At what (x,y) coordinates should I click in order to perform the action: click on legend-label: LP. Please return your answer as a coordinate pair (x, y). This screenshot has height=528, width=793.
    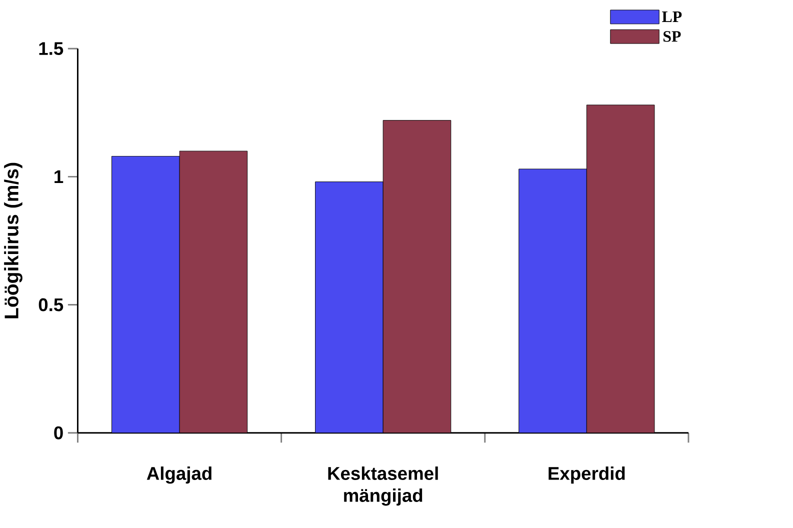
    Looking at the image, I should click on (672, 16).